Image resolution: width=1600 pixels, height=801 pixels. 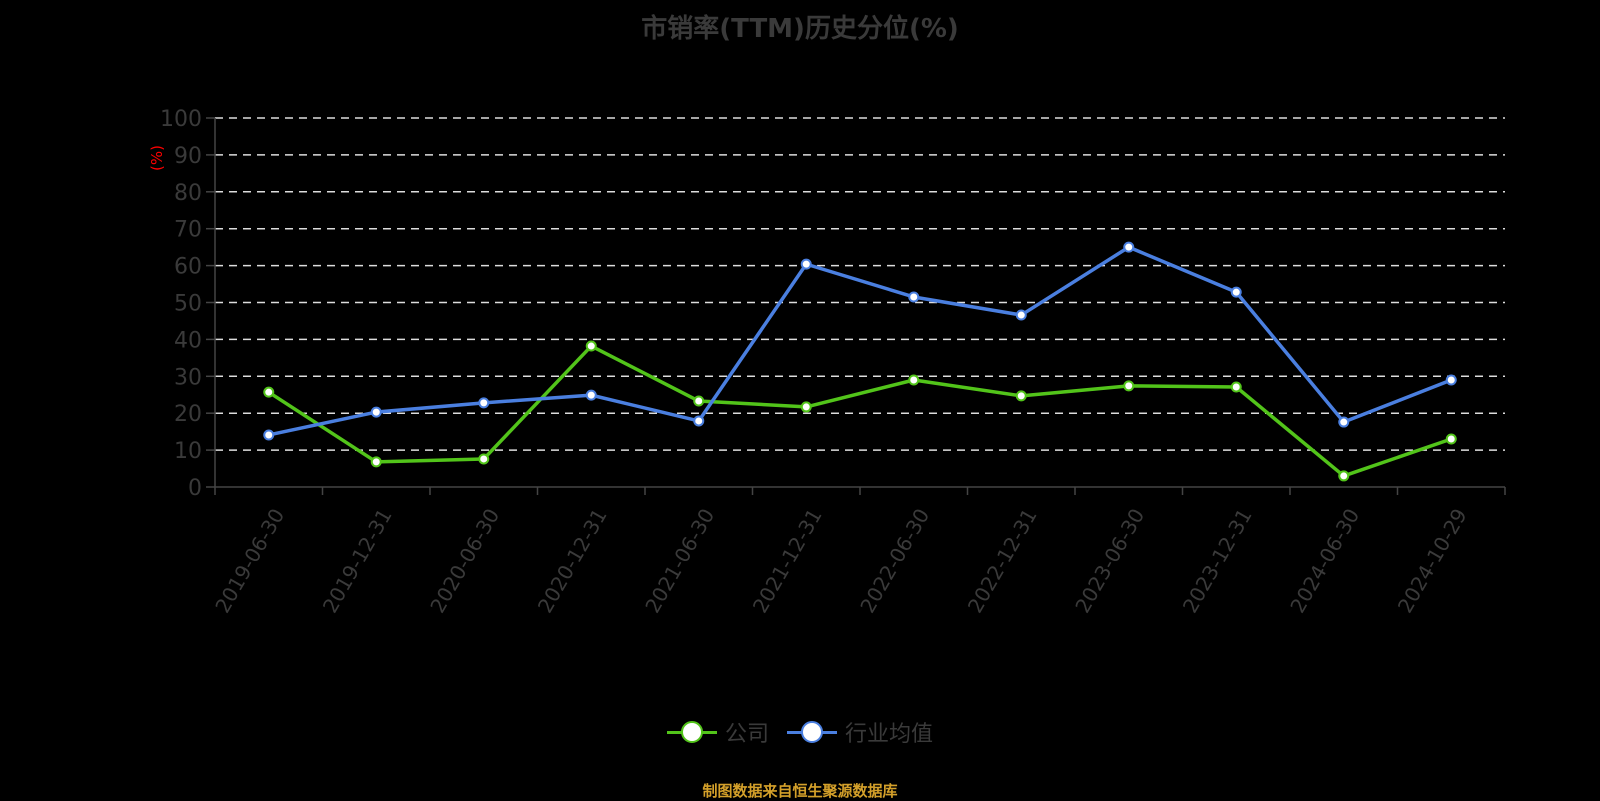 What do you see at coordinates (1002, 560) in the screenshot?
I see `svg-text: 2022-12-31` at bounding box center [1002, 560].